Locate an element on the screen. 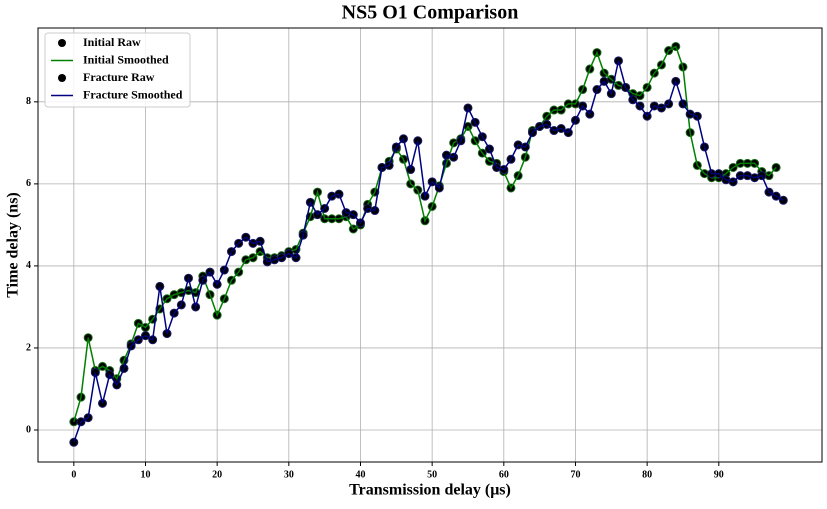 Image resolution: width=827 pixels, height=509 pixels. x-tick-label: 50 is located at coordinates (432, 474).